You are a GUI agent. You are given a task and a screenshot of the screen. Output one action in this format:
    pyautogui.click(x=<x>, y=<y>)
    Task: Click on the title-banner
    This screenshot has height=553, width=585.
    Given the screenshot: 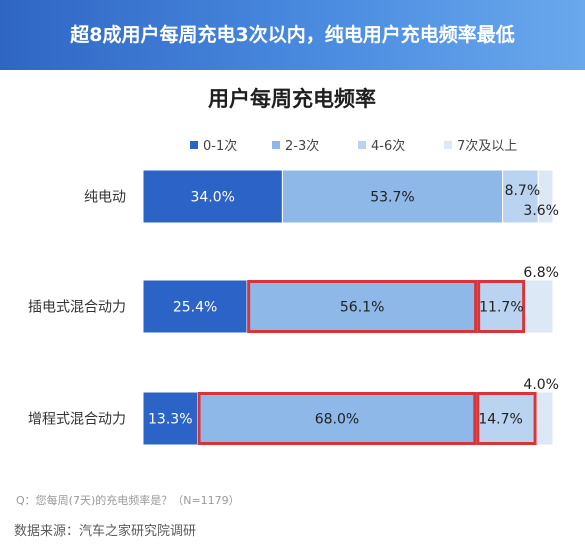 What is the action you would take?
    pyautogui.click(x=292, y=35)
    